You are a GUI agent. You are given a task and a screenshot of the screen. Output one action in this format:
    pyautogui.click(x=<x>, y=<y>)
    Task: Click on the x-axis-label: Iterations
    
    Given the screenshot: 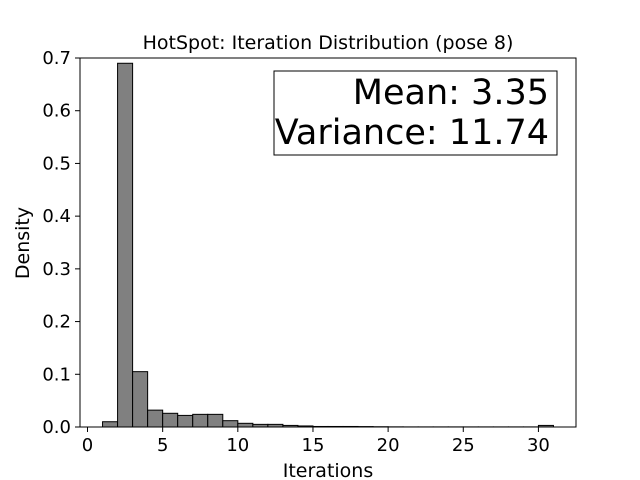 What is the action you would take?
    pyautogui.click(x=328, y=470)
    